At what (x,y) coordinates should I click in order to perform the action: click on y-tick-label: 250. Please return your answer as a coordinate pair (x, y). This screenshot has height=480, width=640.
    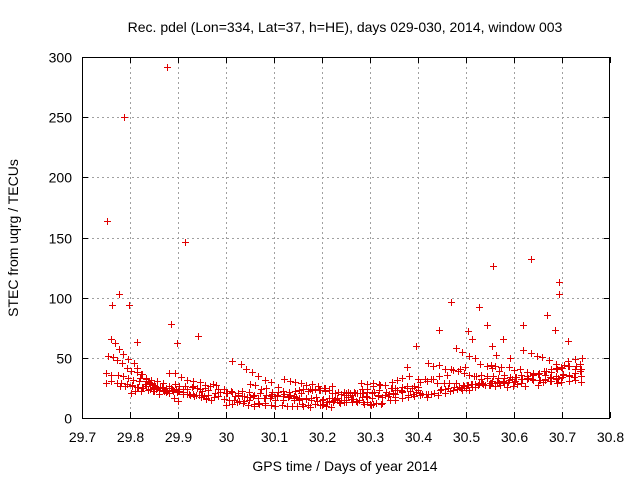
    Looking at the image, I should click on (61, 118).